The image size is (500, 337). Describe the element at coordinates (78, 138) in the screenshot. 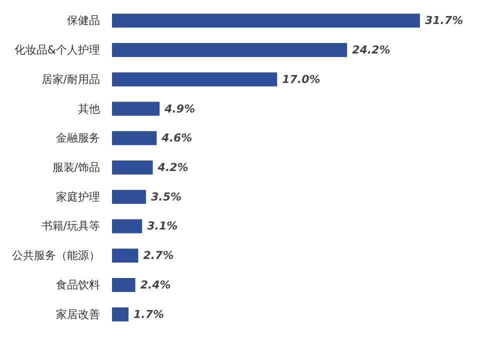

I see `y-tick-label: 金融服务` at that location.